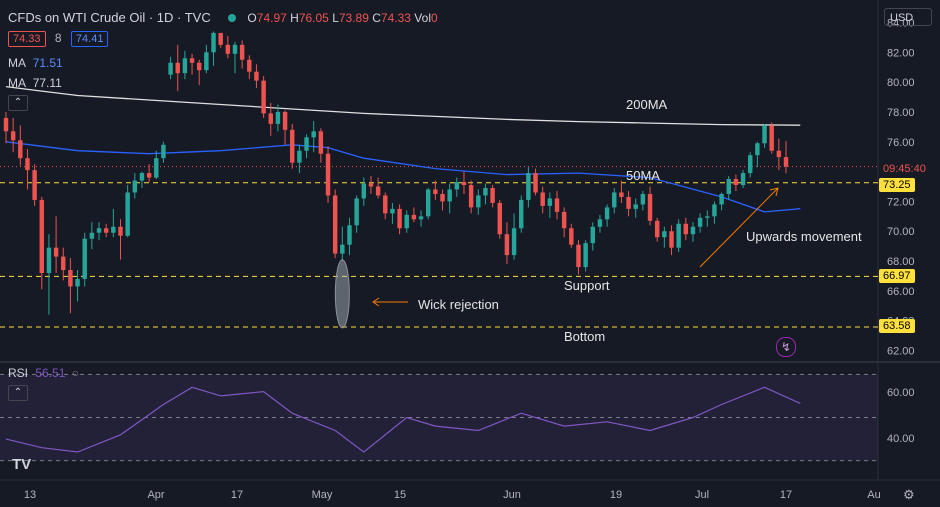 The image size is (940, 507). I want to click on ma1-legend: MA 71.51, so click(35, 63).